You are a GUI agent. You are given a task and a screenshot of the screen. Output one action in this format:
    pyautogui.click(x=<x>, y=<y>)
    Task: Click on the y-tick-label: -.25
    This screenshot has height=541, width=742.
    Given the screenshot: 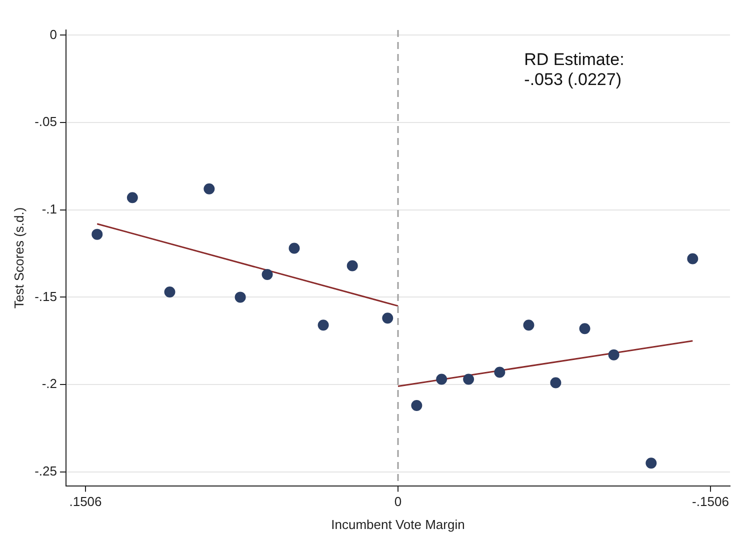 What is the action you would take?
    pyautogui.click(x=45, y=470)
    